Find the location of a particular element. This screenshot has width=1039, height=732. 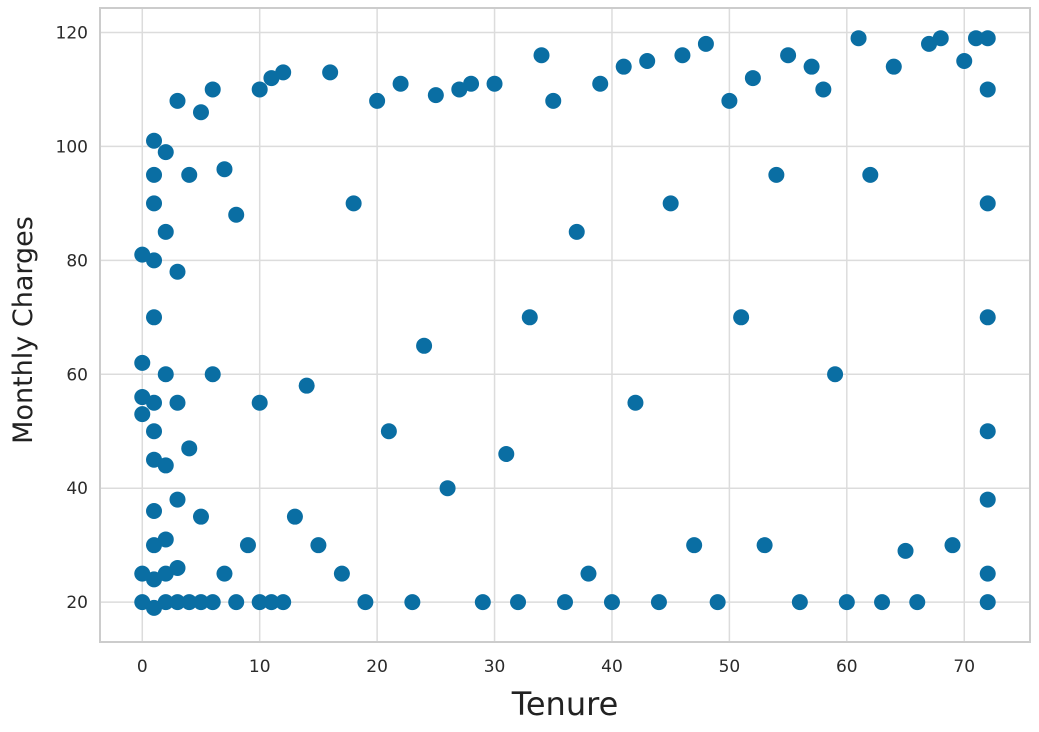

y-tick-label: 100 is located at coordinates (72, 147).